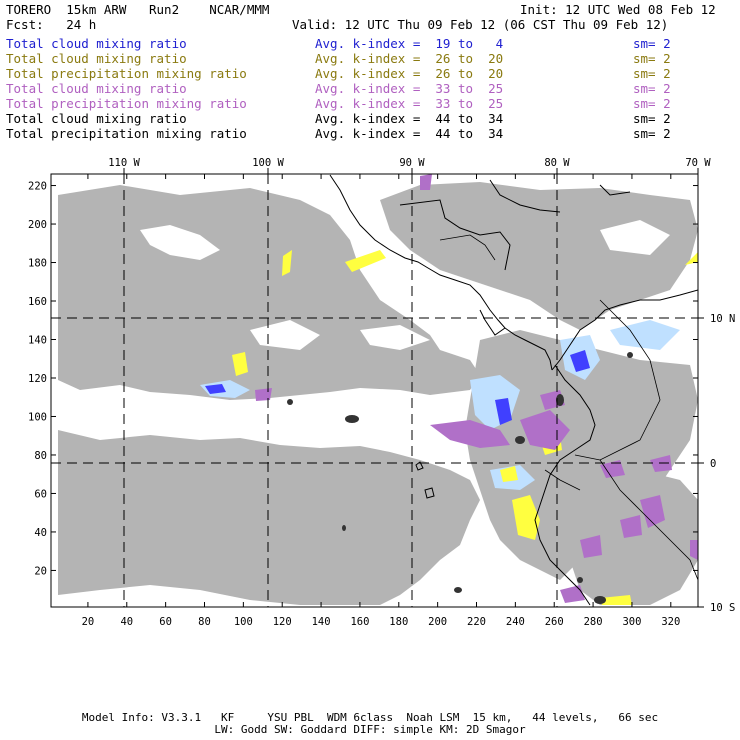  What do you see at coordinates (126, 622) in the screenshot?
I see `x-tick-label: 40` at bounding box center [126, 622].